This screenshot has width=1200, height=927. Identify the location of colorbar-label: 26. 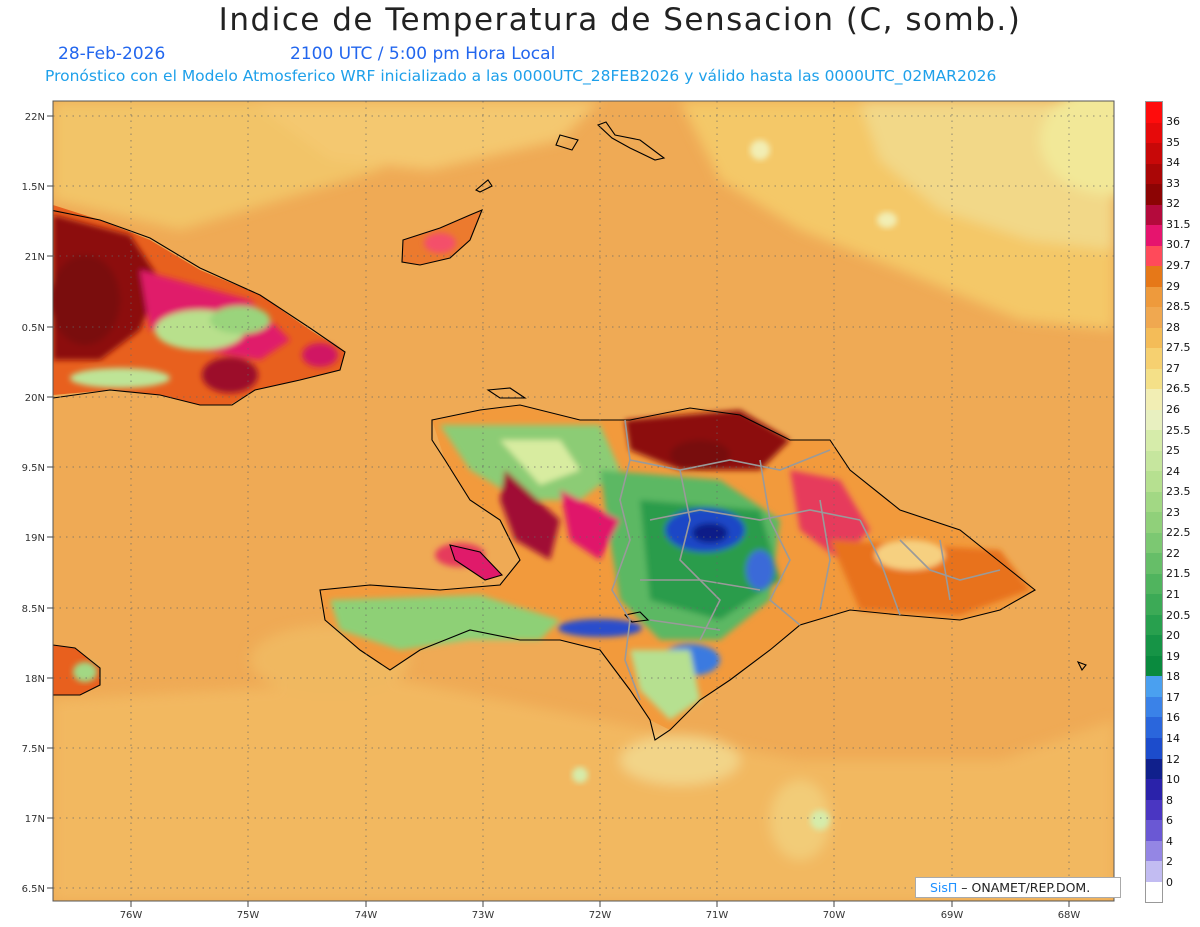
(1173, 409).